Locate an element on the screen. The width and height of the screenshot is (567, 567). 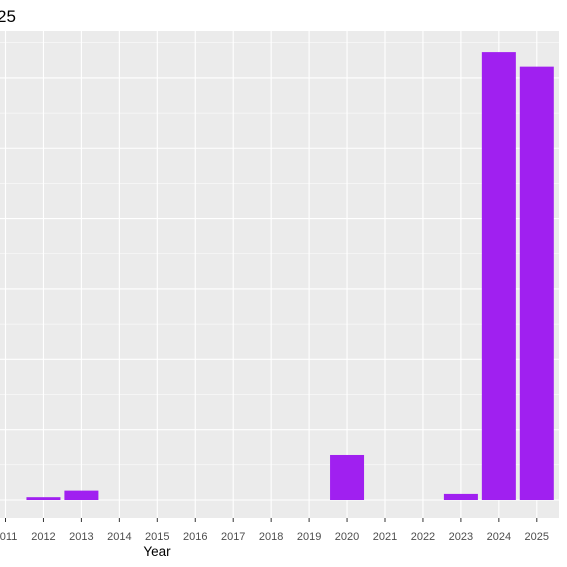
x-tick-label-2013: 2013 is located at coordinates (81, 537).